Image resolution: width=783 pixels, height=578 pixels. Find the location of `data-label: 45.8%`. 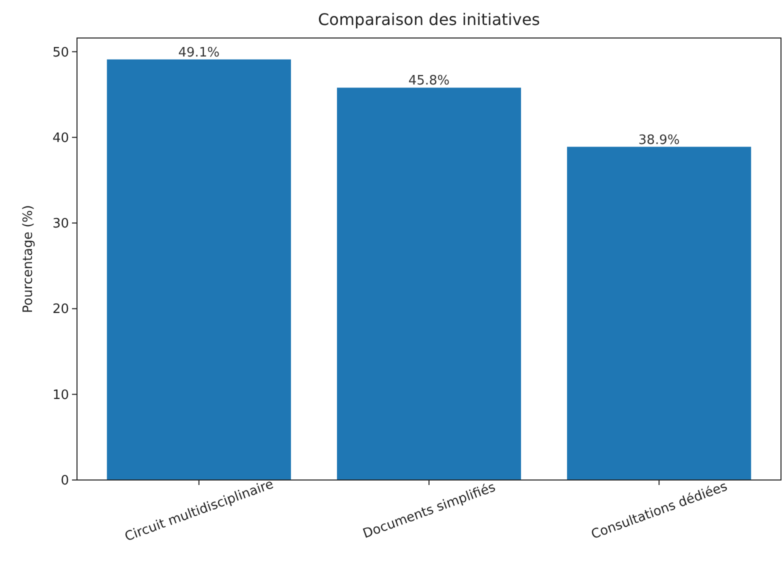

data-label: 45.8% is located at coordinates (429, 81).